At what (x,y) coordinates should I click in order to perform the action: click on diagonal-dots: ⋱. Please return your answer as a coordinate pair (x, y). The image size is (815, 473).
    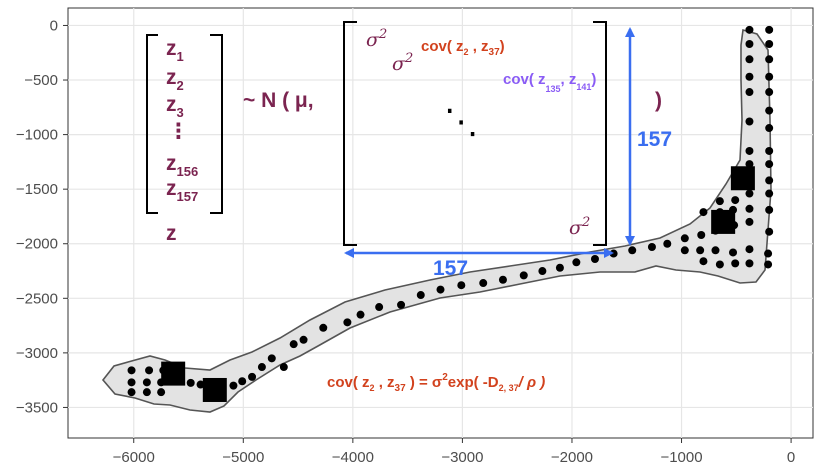
    Looking at the image, I should click on (461, 122).